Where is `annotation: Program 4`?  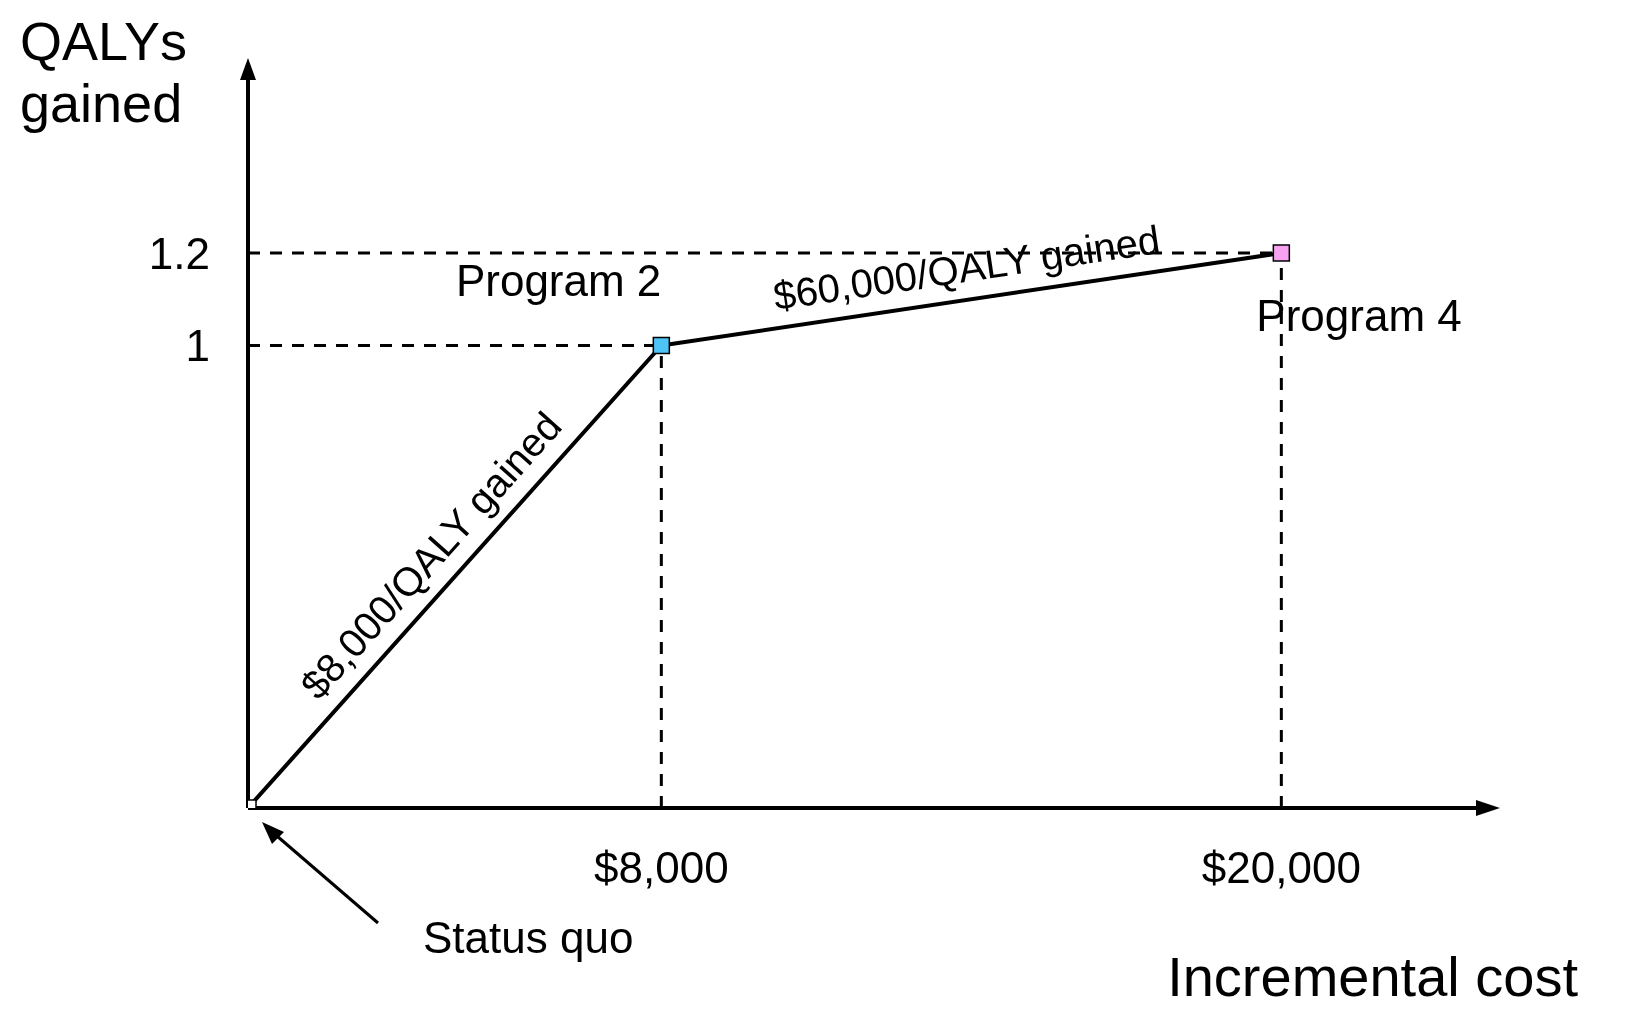
annotation: Program 4 is located at coordinates (1359, 315).